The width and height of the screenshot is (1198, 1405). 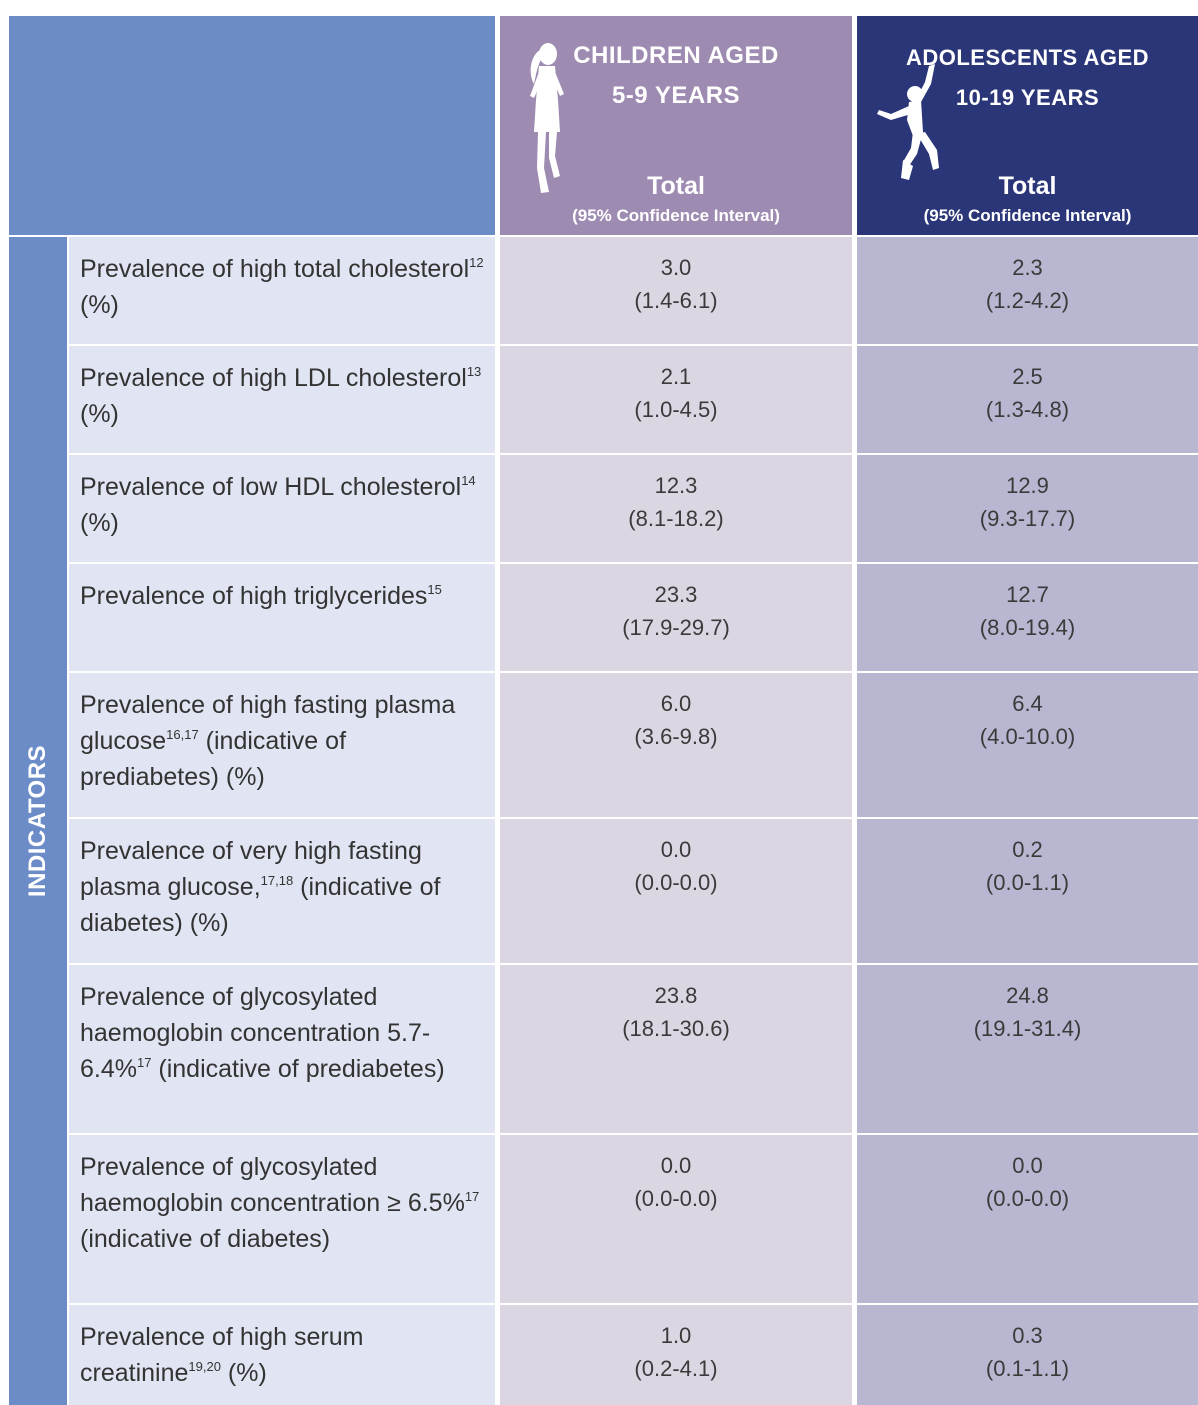 What do you see at coordinates (676, 995) in the screenshot?
I see `children-value: 23.8` at bounding box center [676, 995].